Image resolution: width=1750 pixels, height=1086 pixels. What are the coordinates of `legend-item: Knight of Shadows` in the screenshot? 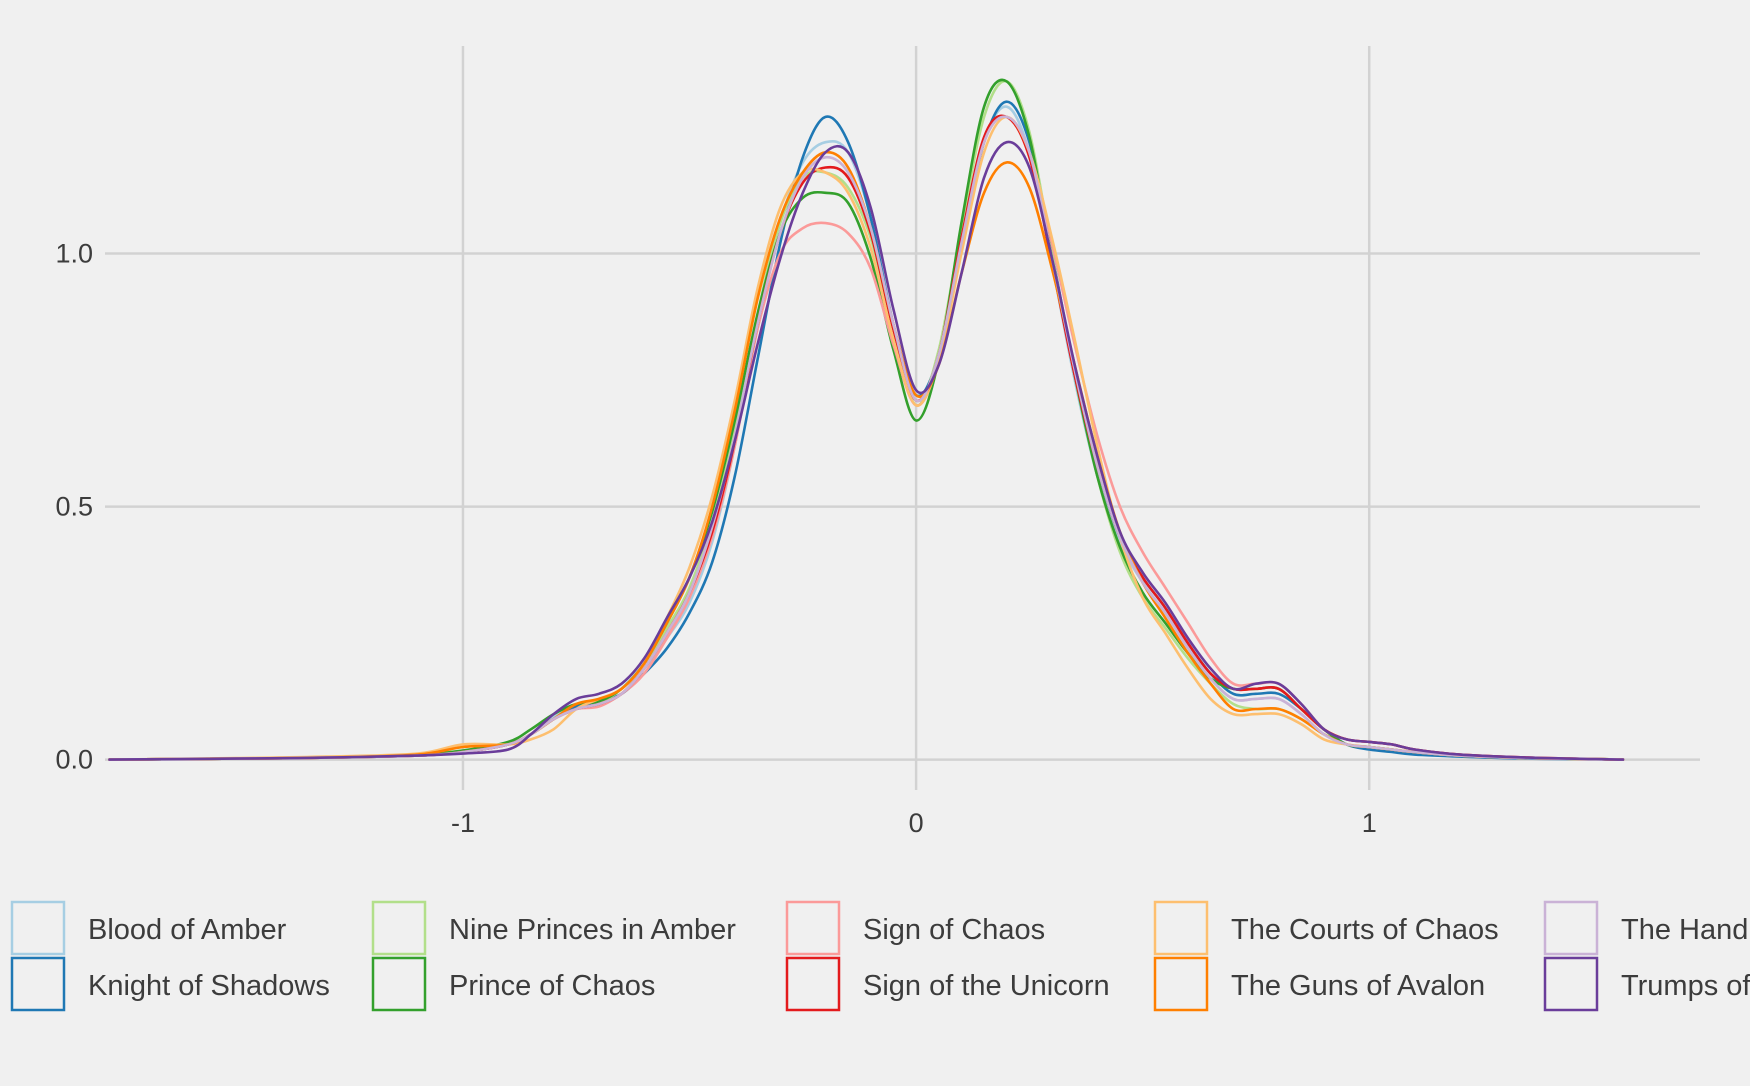 It's located at (170, 984).